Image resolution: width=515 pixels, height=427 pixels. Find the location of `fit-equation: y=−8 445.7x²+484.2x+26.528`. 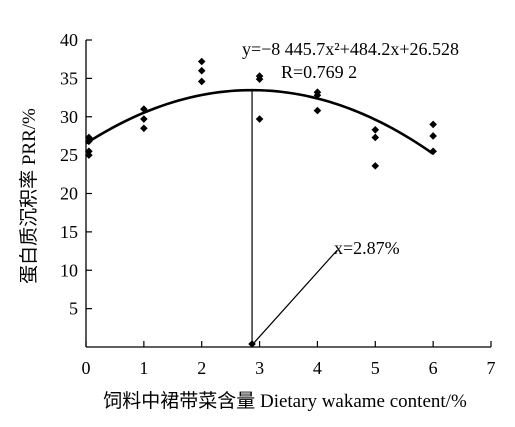

fit-equation: y=−8 445.7x²+484.2x+26.528 is located at coordinates (350, 49).